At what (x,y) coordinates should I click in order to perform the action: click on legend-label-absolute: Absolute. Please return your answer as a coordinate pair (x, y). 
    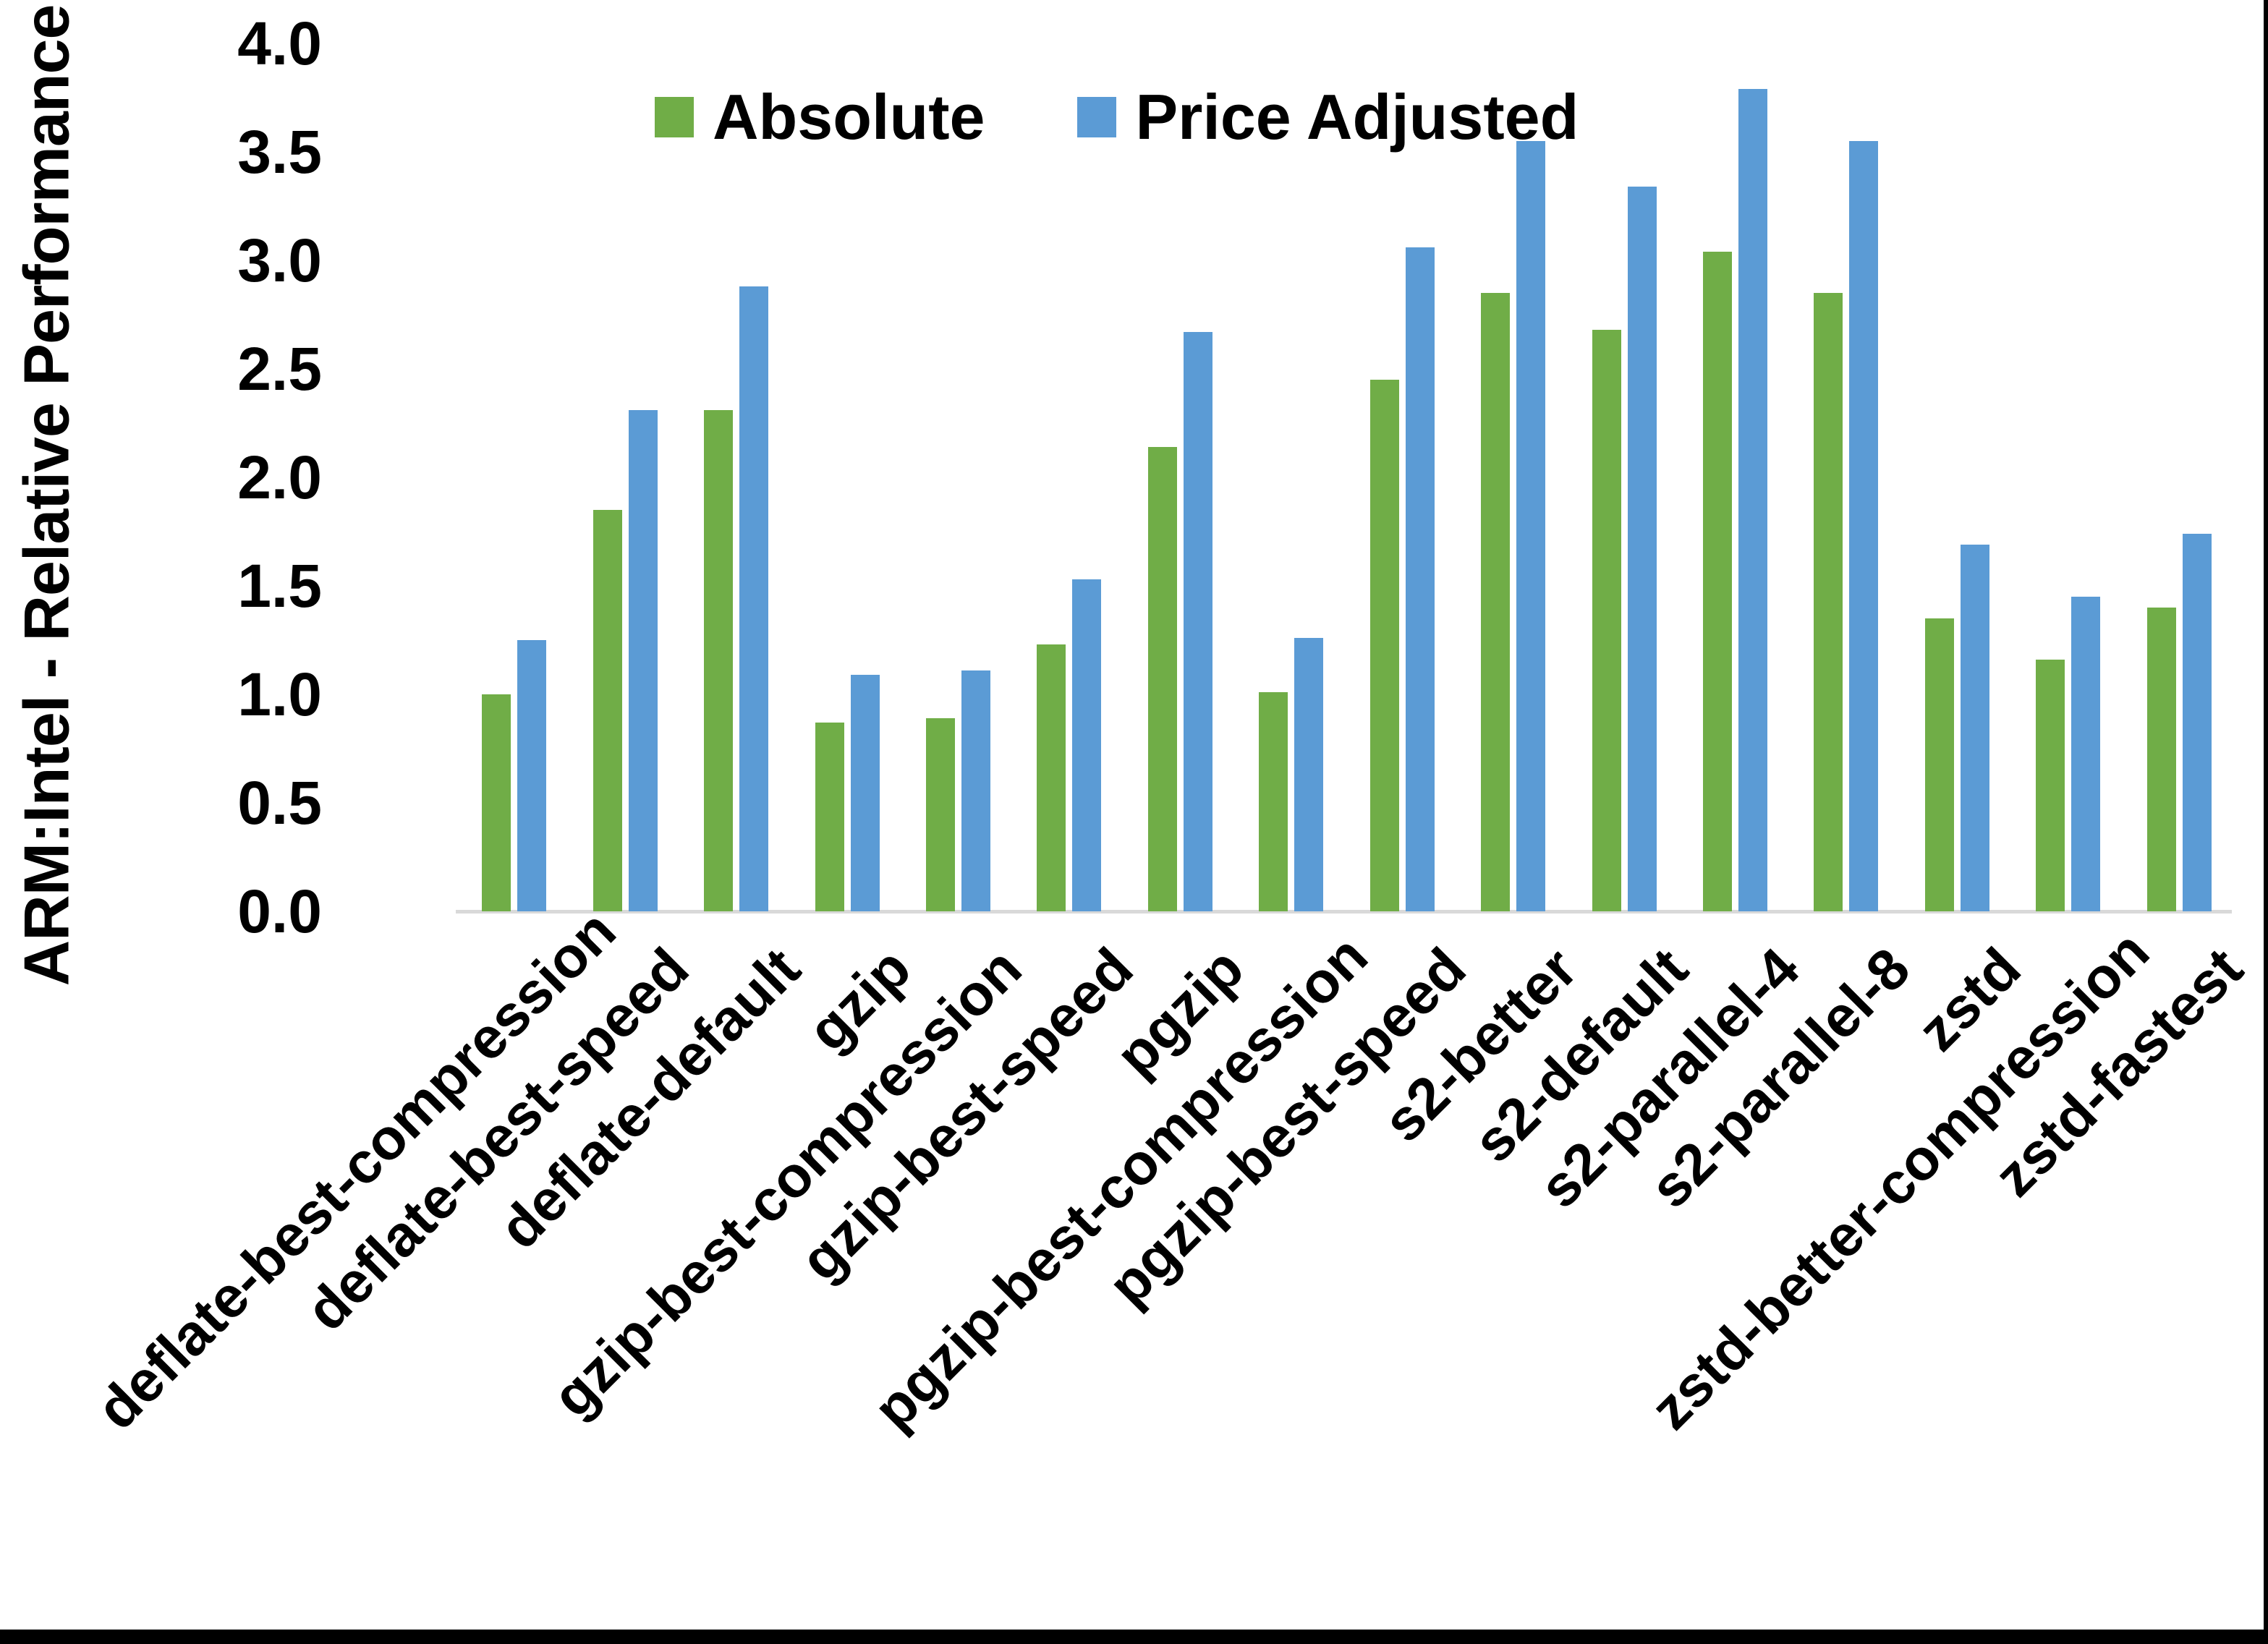
    Looking at the image, I should click on (849, 117).